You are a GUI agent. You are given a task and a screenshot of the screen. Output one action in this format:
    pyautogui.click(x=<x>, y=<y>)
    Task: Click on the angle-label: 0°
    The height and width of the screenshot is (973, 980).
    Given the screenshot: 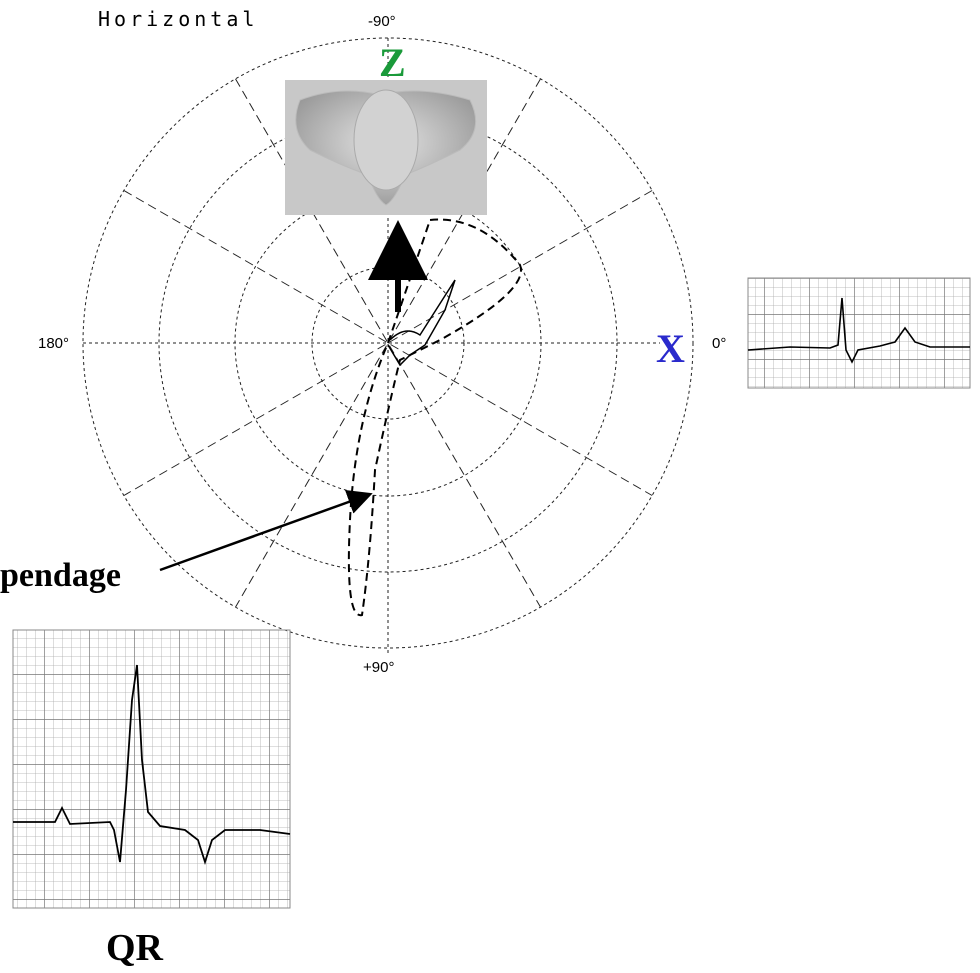 What is the action you would take?
    pyautogui.click(x=719, y=343)
    